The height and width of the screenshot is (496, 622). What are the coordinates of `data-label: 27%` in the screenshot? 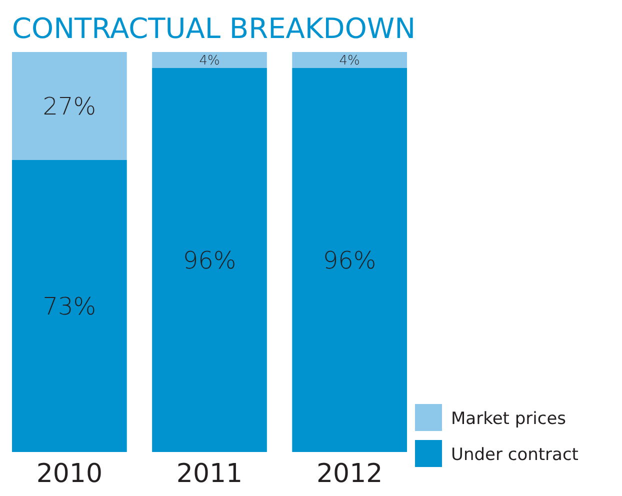 It's located at (69, 106).